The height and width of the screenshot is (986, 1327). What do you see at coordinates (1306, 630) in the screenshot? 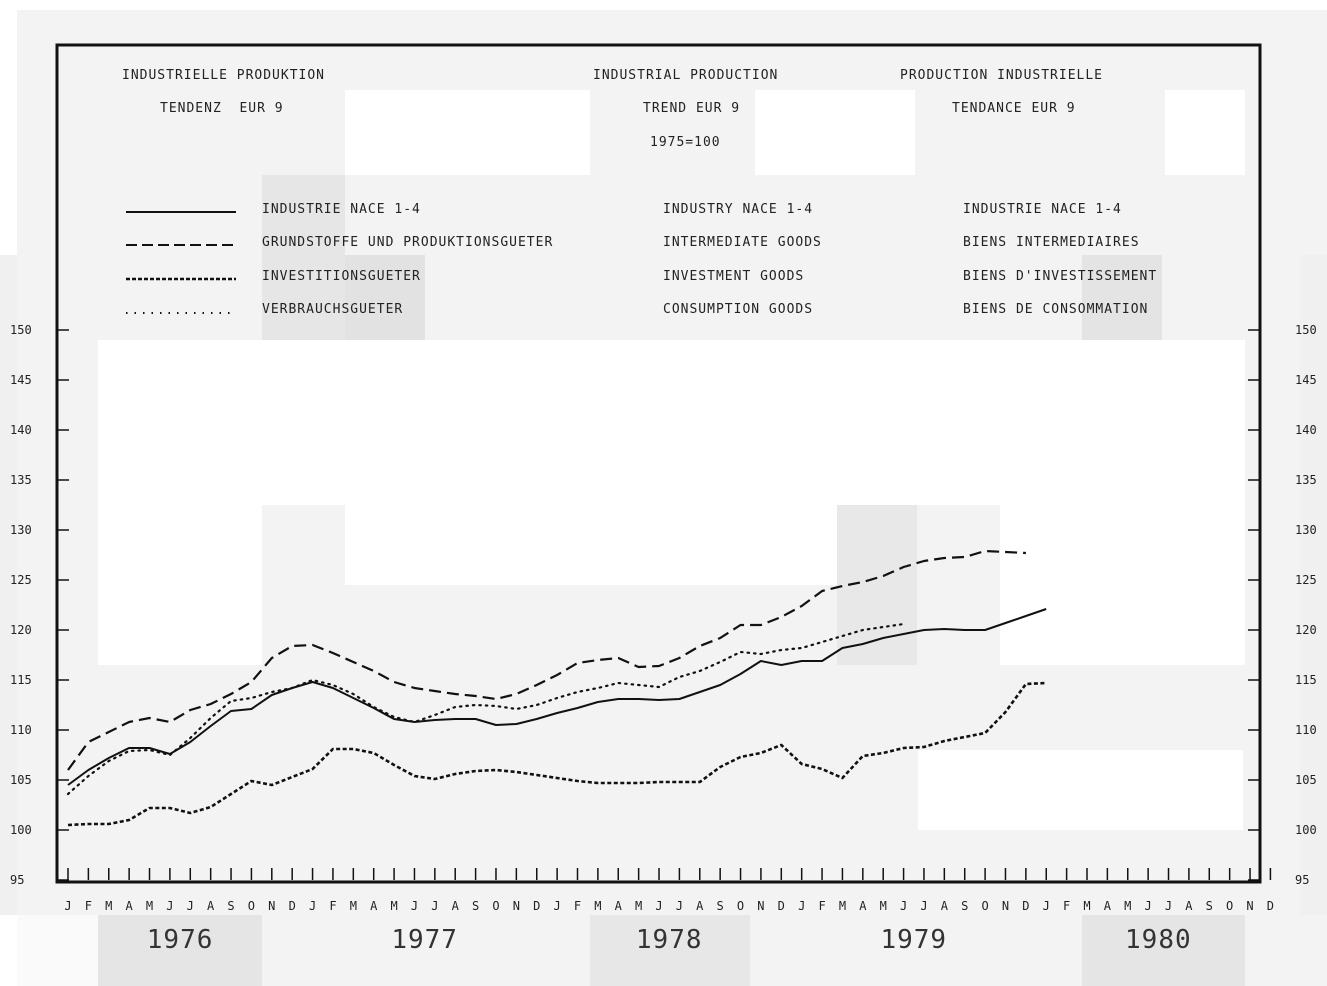
I see `y-tick-label-right: 120` at bounding box center [1306, 630].